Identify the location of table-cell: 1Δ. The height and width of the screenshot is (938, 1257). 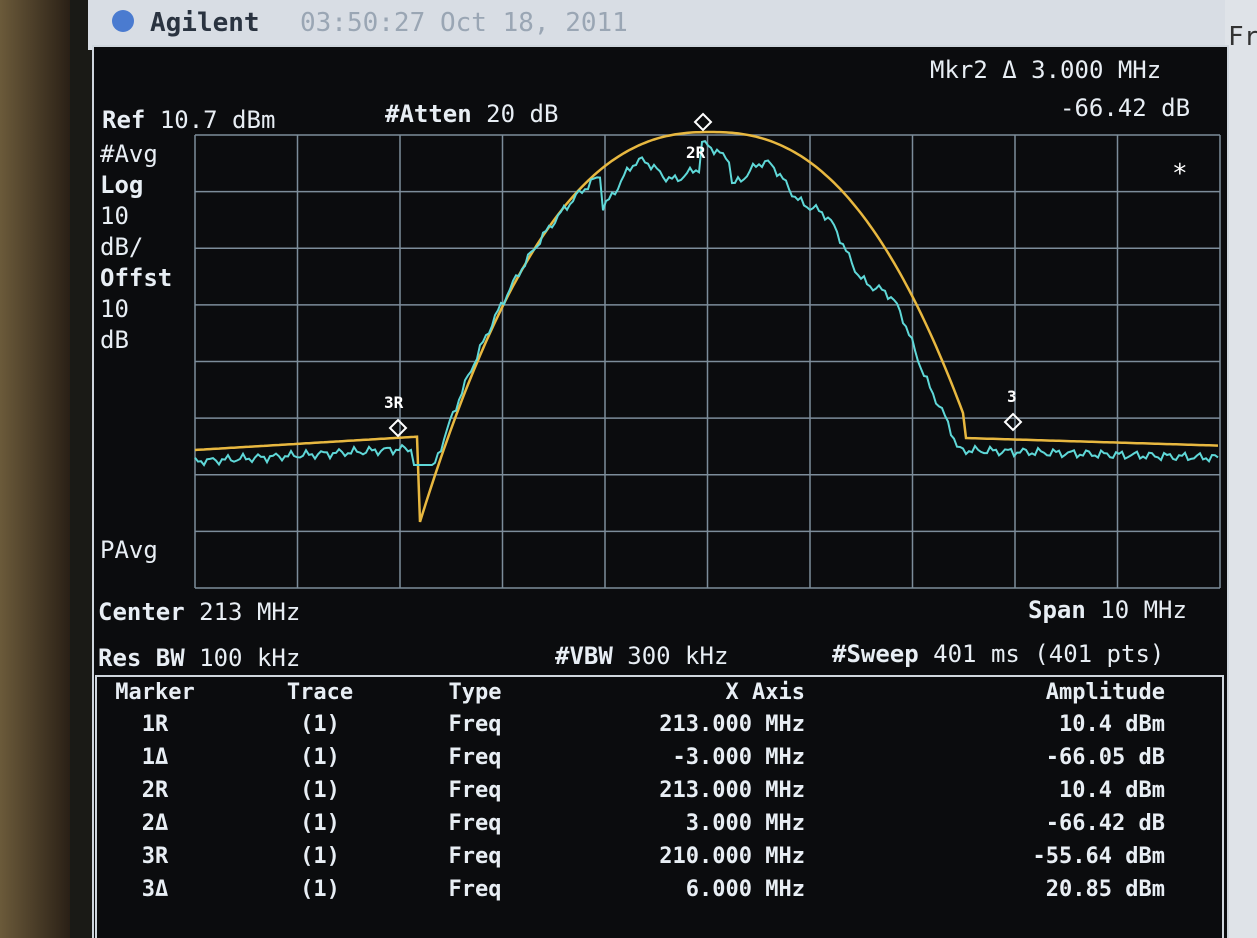
(155, 757).